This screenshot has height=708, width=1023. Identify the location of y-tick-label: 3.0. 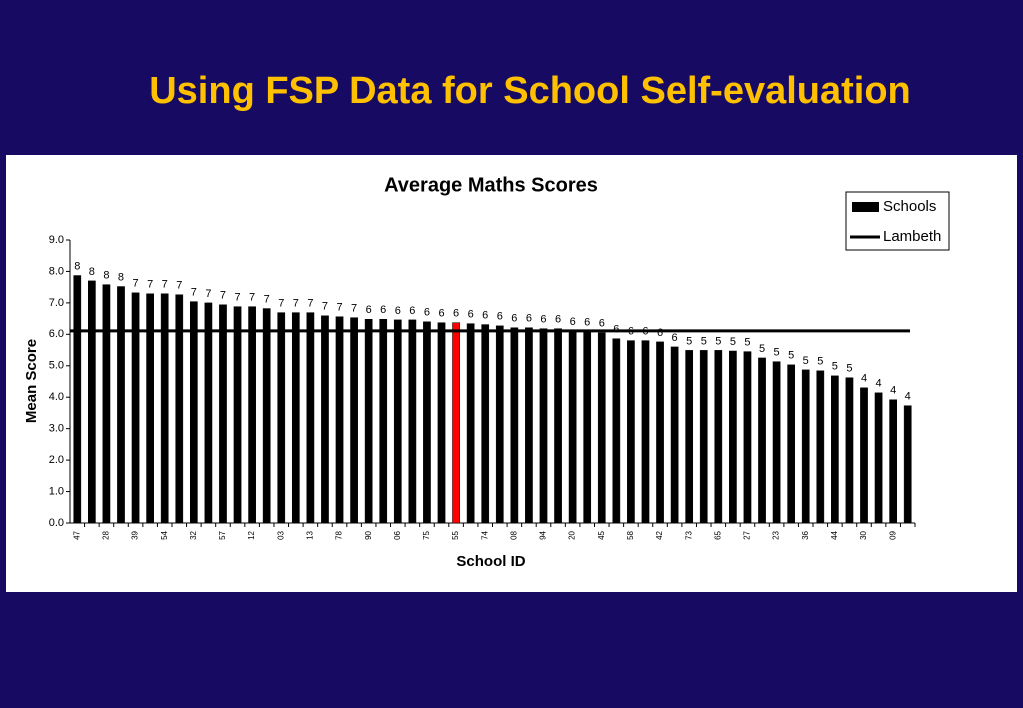
(56, 429).